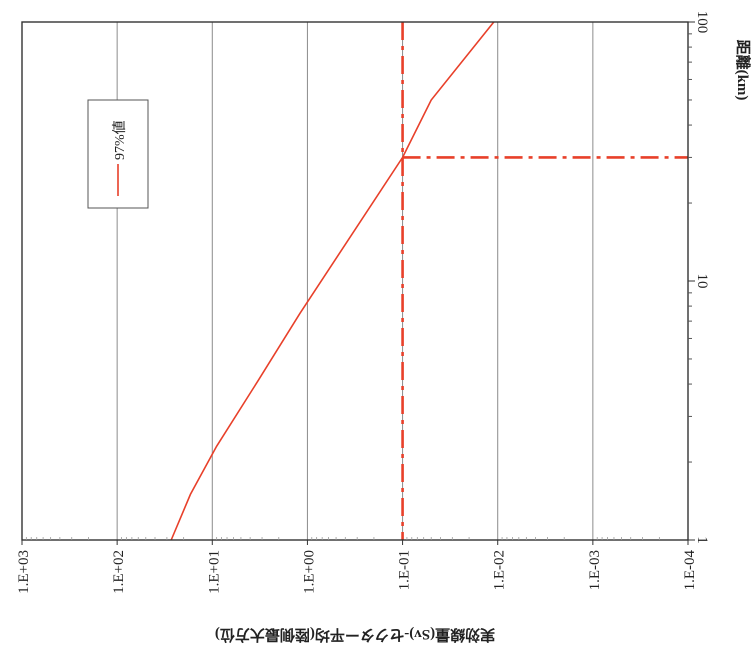 This screenshot has height=657, width=752. I want to click on y-tick-label: 10, so click(702, 281).